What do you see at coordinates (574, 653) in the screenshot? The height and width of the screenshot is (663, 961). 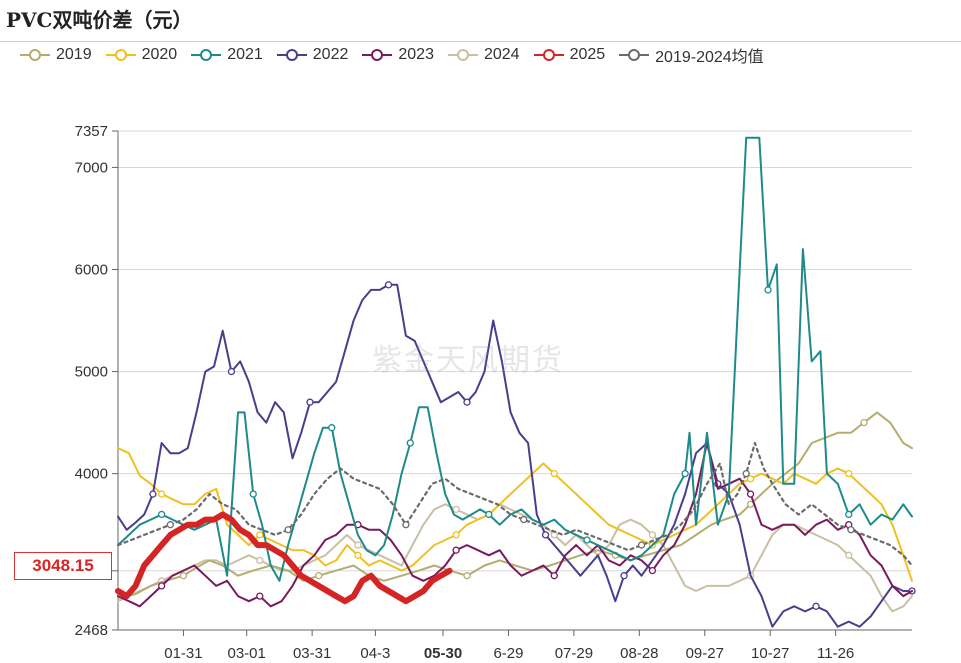 I see `x-tick-label: 07-29` at bounding box center [574, 653].